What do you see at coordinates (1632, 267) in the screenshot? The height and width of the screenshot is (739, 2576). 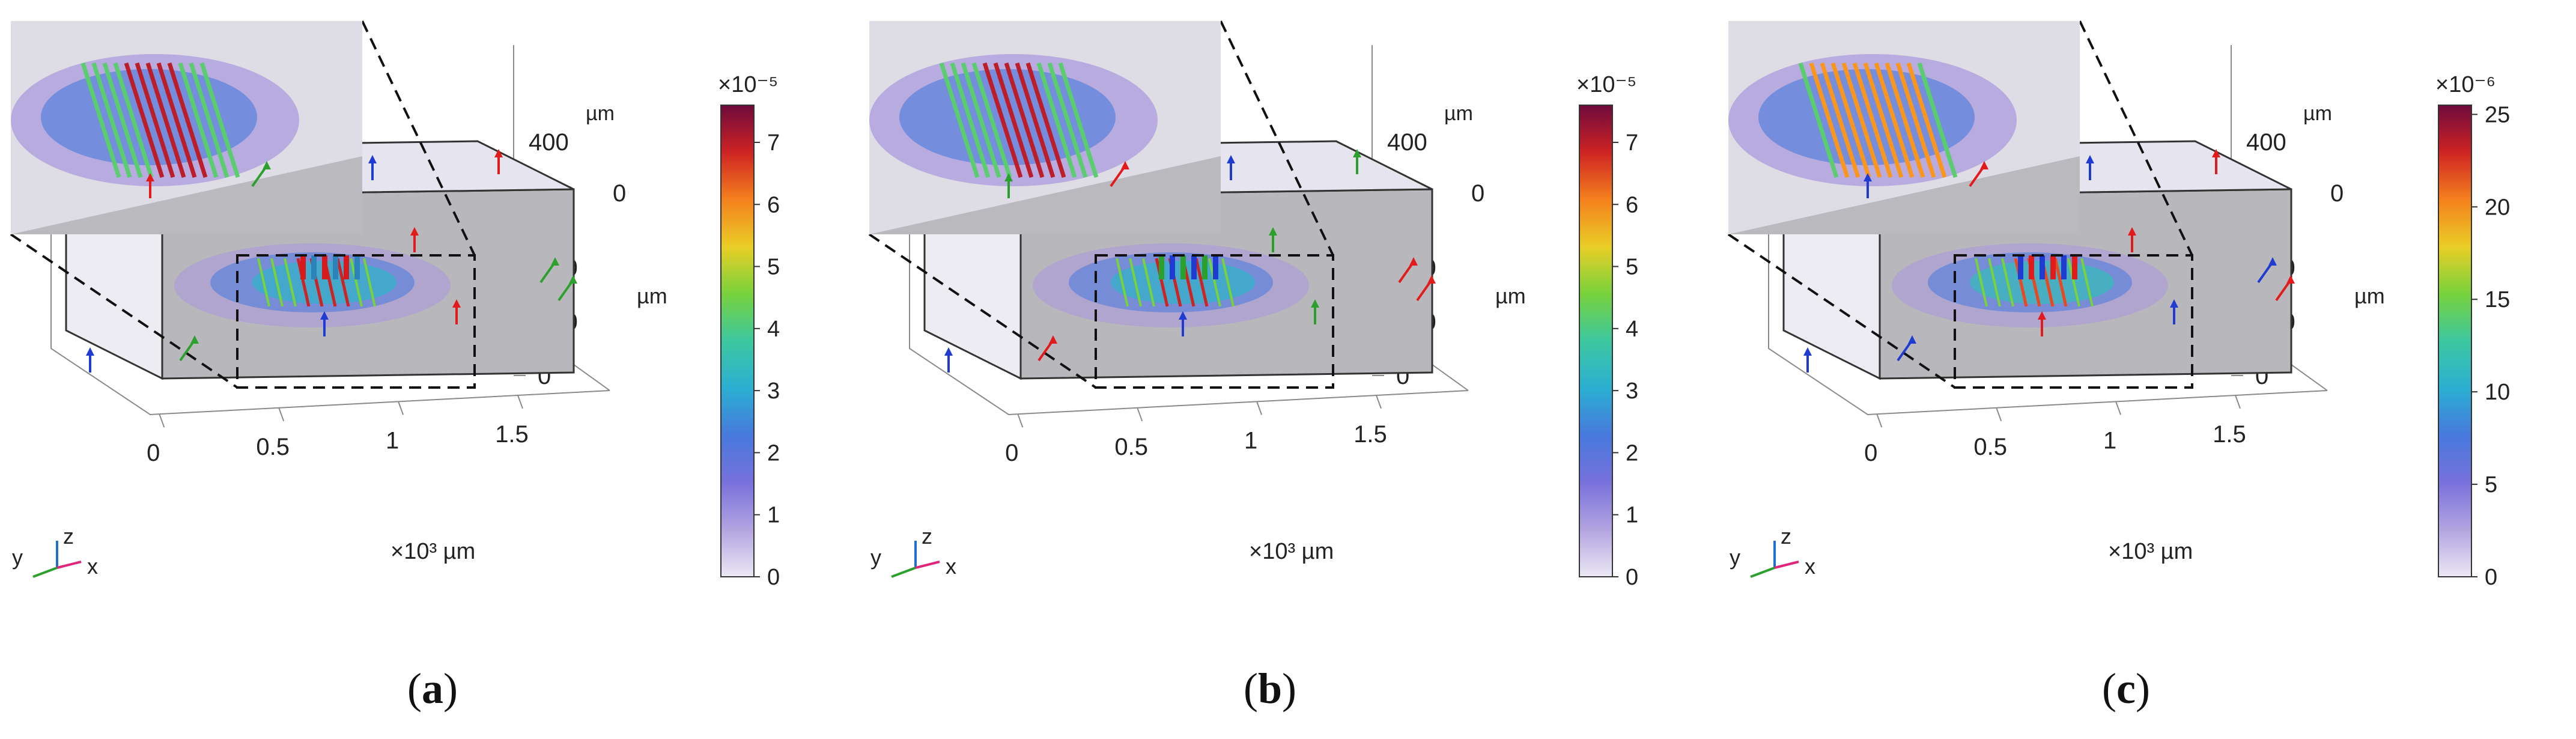 I see `colorbar-tick-label: 5` at bounding box center [1632, 267].